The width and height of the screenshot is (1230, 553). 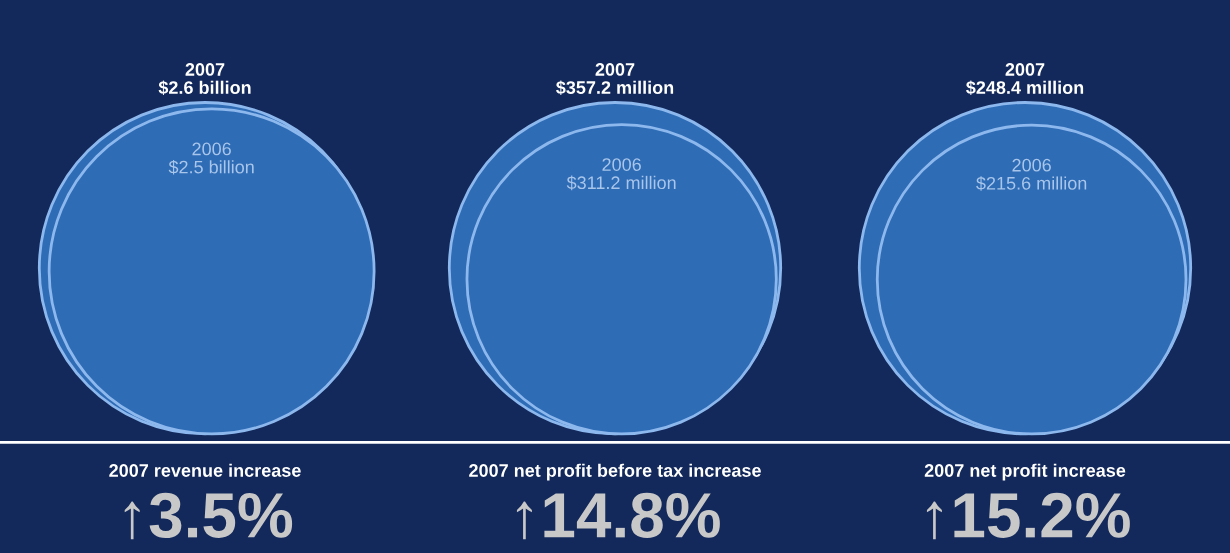 What do you see at coordinates (204, 88) in the screenshot?
I see `data-label: $2.6 billion` at bounding box center [204, 88].